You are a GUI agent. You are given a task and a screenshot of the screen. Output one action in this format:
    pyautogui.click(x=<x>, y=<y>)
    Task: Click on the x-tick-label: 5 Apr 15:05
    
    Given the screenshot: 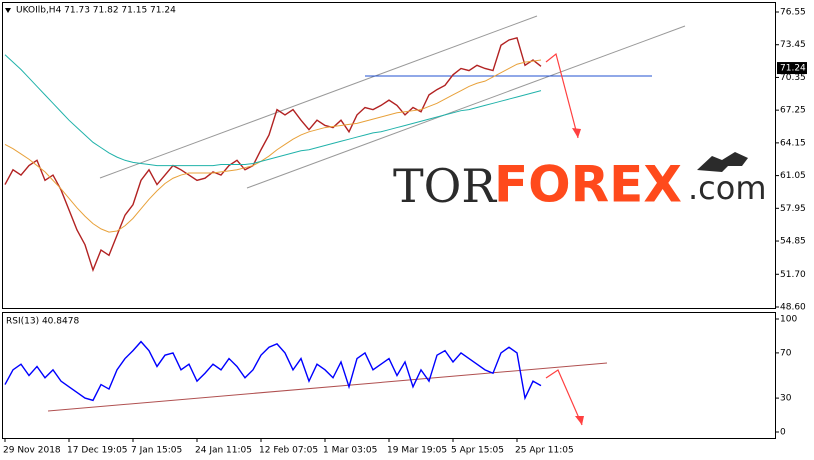 What is the action you would take?
    pyautogui.click(x=477, y=451)
    